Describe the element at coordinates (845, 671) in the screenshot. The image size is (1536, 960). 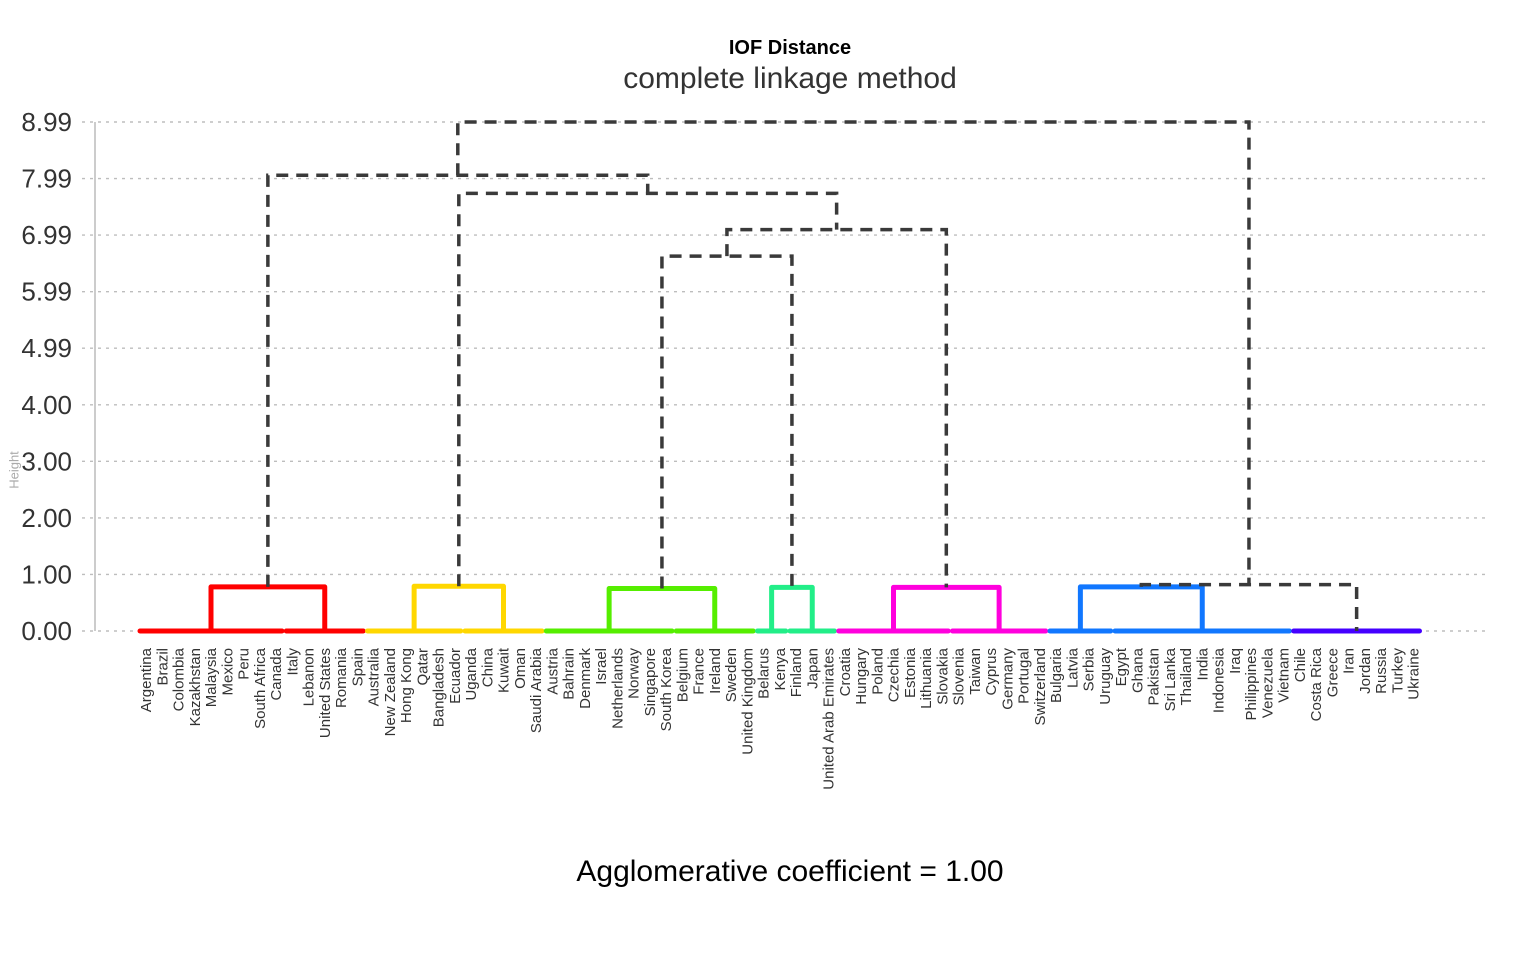
I see `leaf-label: Croatia` at that location.